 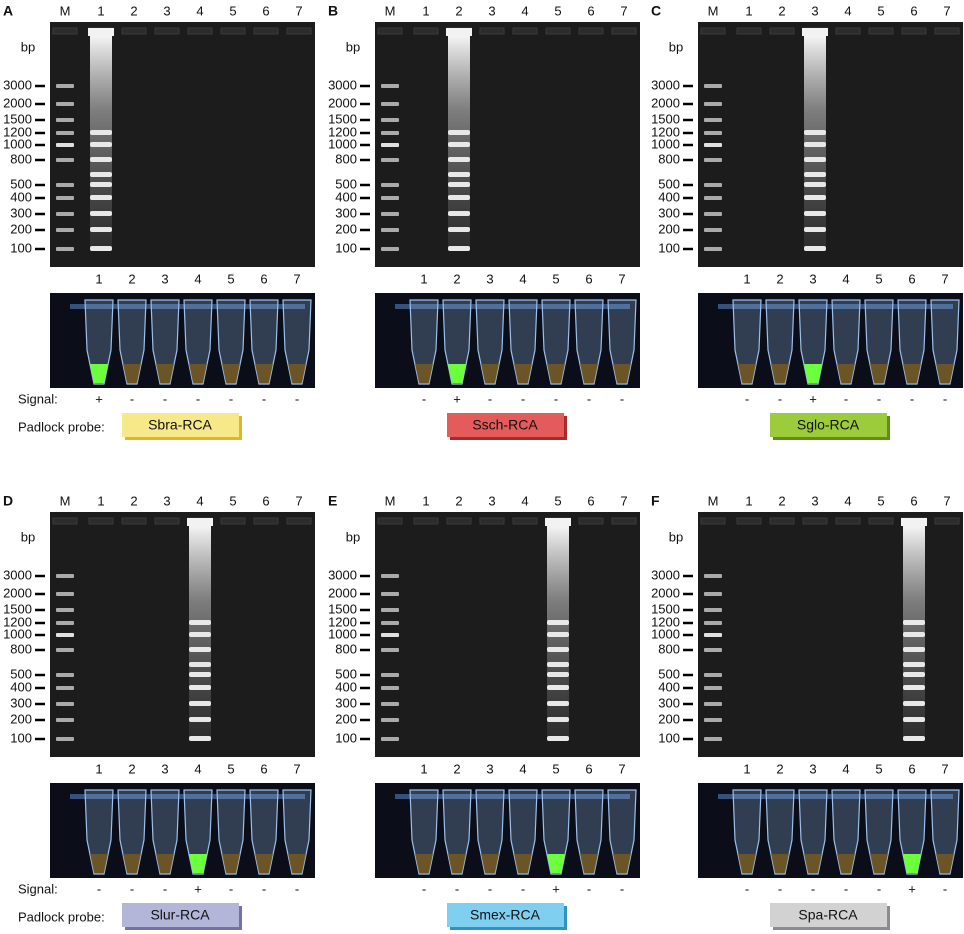 I want to click on ladder-label: 500, so click(x=346, y=183).